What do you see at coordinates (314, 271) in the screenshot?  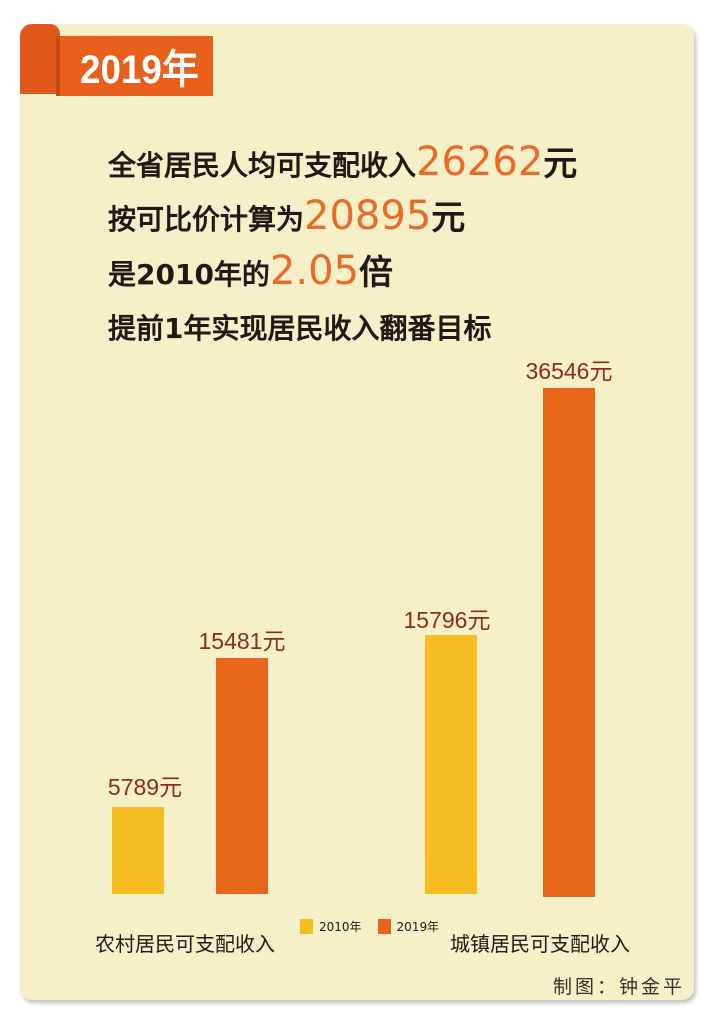 I see `multiplier-value: 2.05` at bounding box center [314, 271].